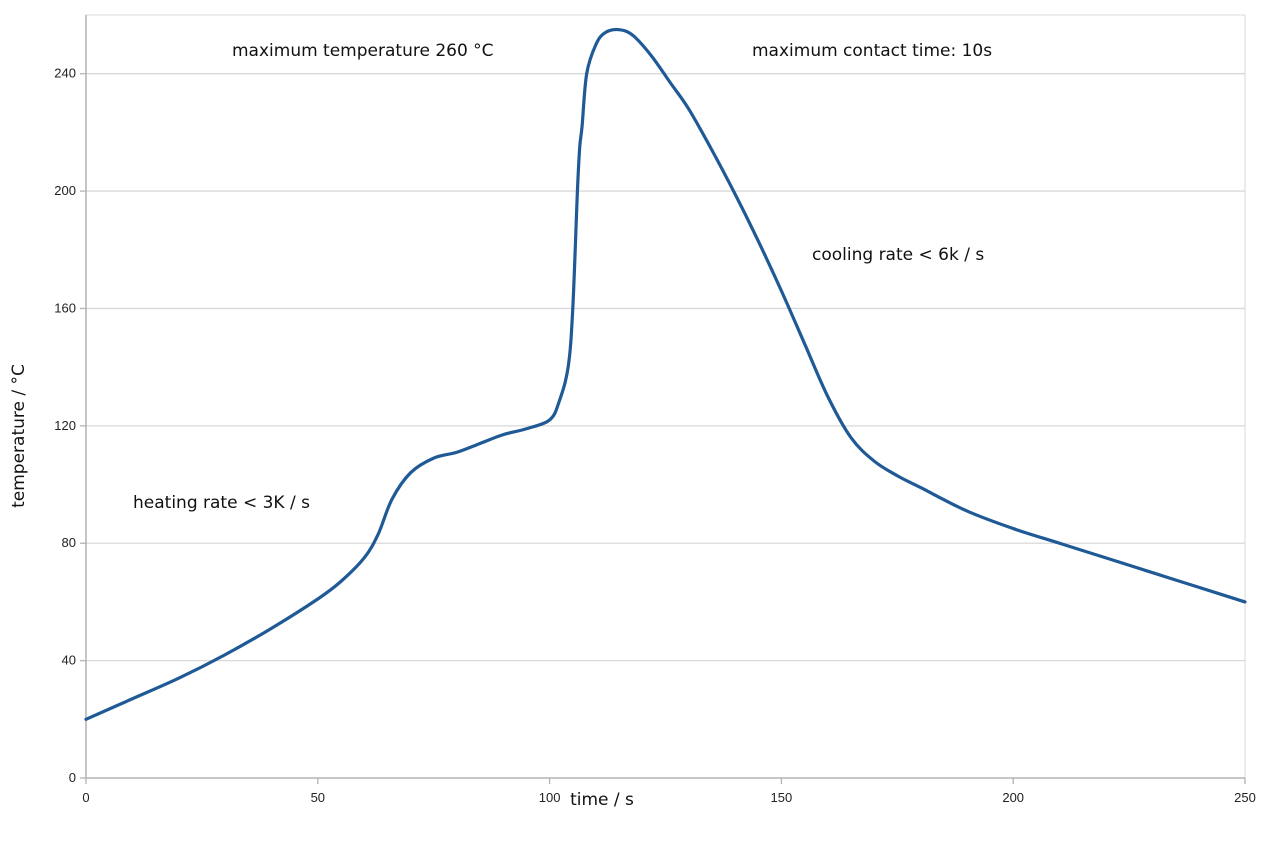 This screenshot has width=1265, height=841. What do you see at coordinates (85, 797) in the screenshot?
I see `x-tick-label: 0` at bounding box center [85, 797].